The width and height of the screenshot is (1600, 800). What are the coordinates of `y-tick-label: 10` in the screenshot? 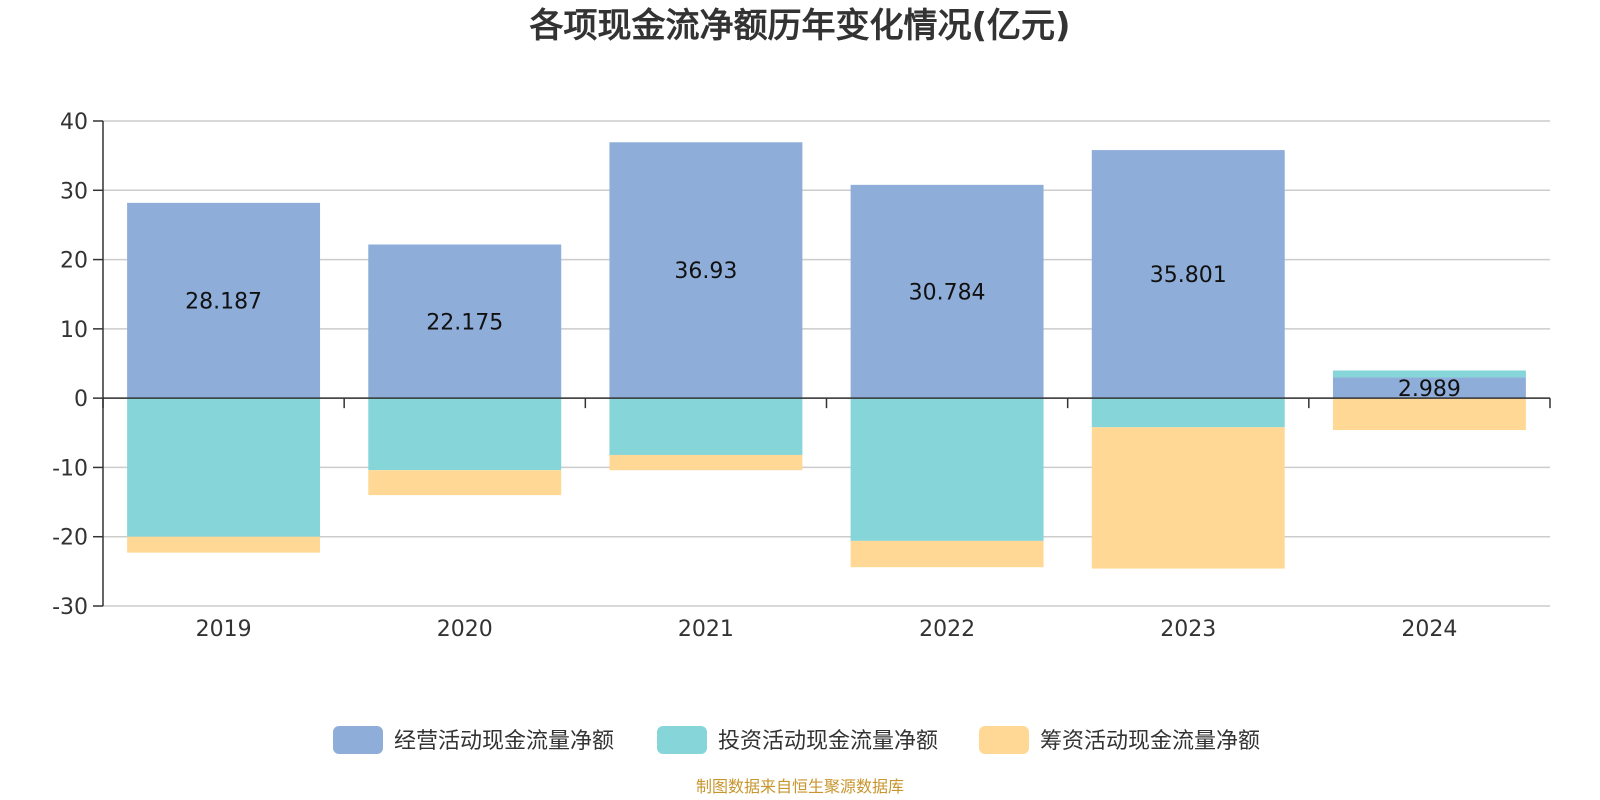 It's located at (74, 330).